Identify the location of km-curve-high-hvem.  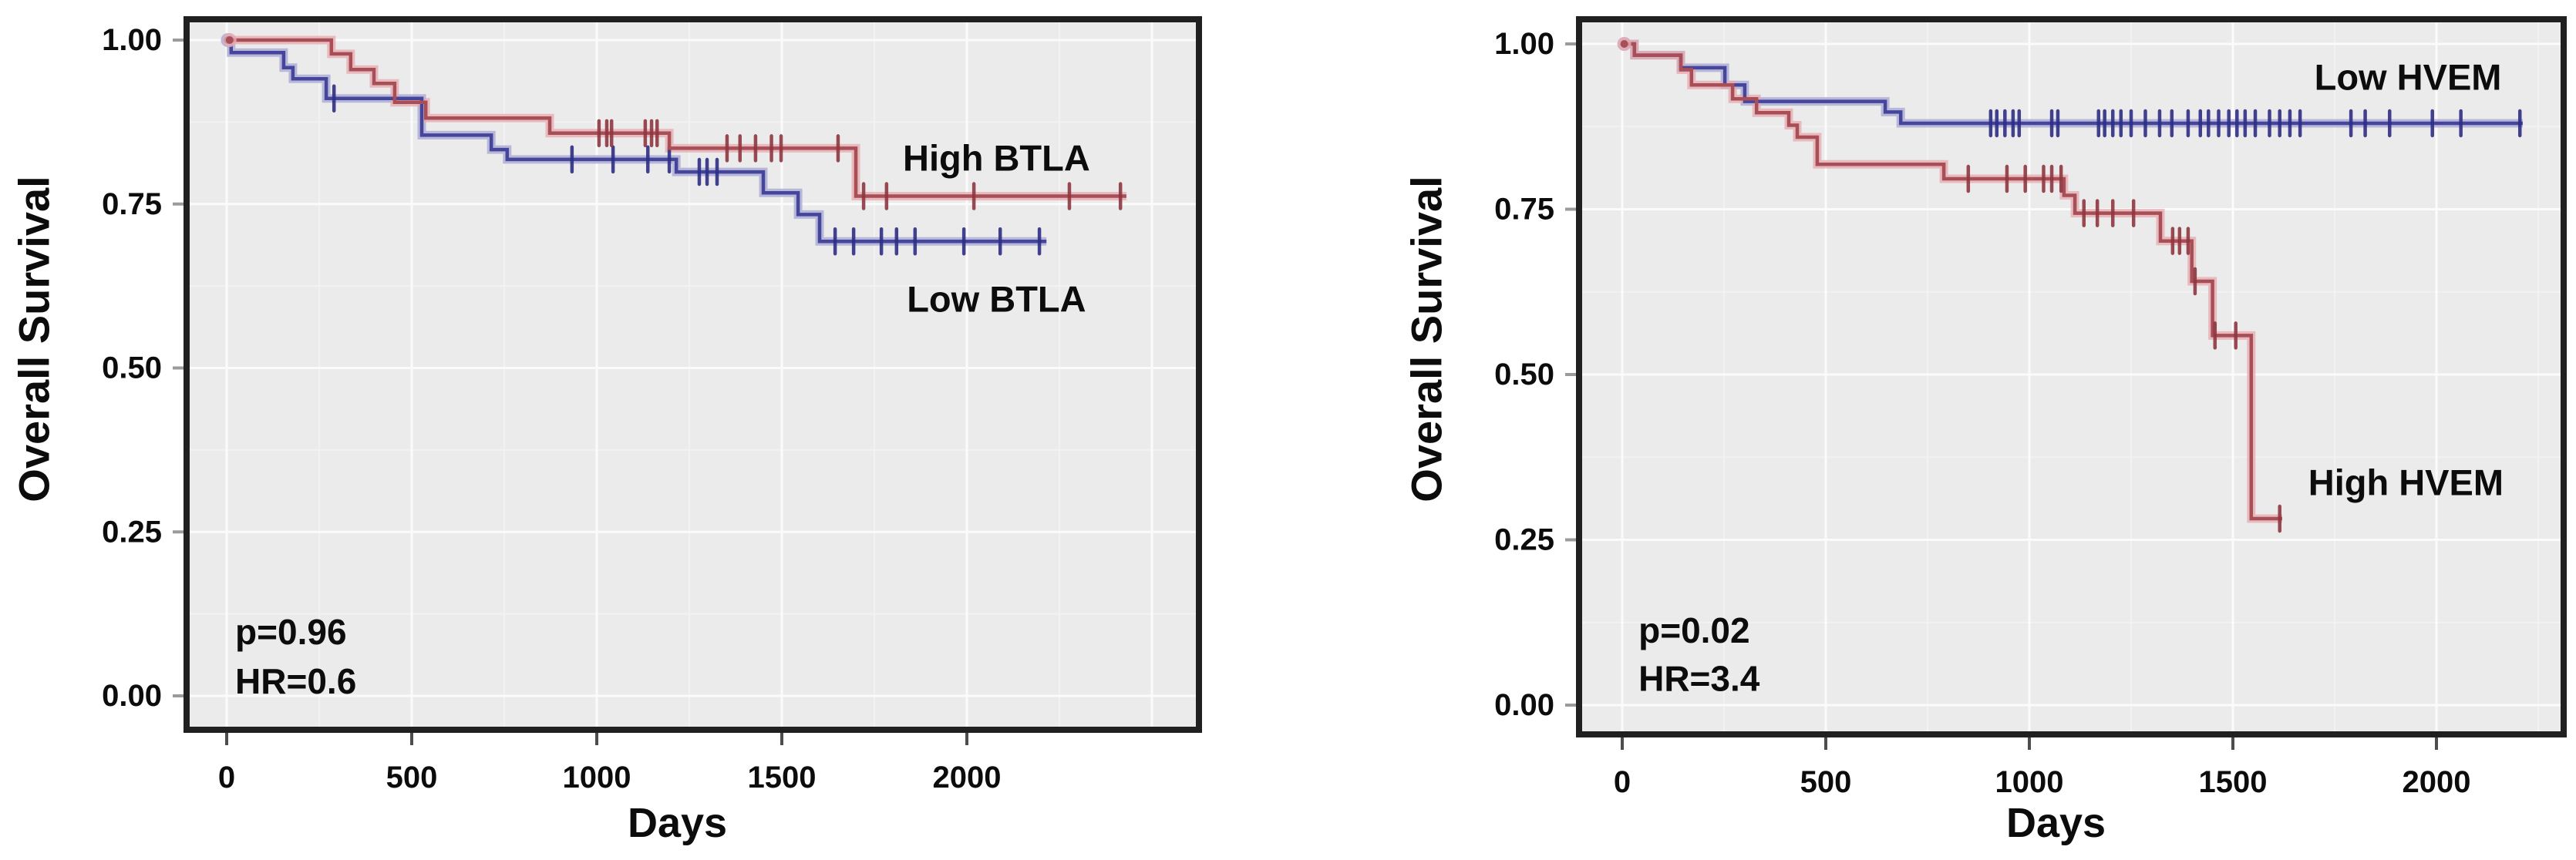
(1953, 281).